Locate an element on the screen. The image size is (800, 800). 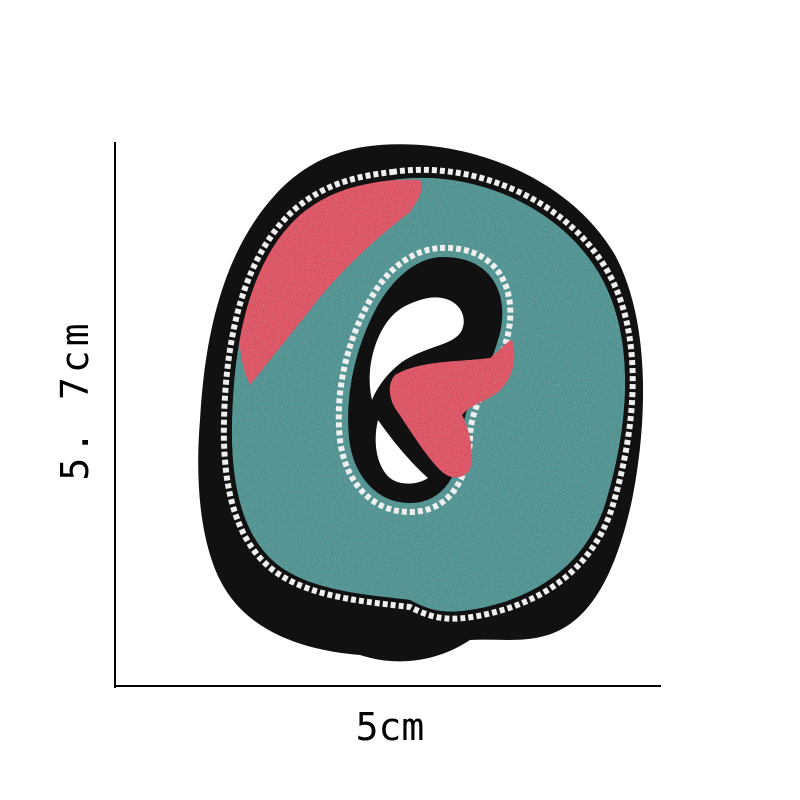
inner-hole-upper is located at coordinates (416, 348).